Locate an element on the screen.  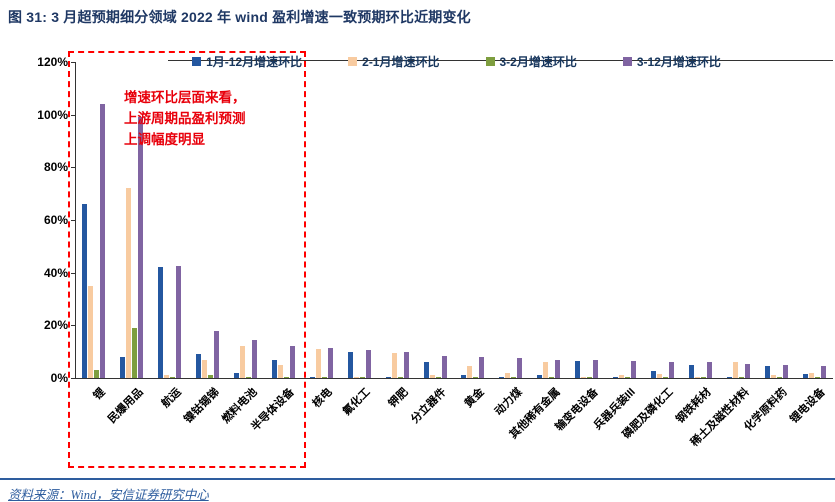
x-category-label: 钾肥 is located at coordinates (398, 398).